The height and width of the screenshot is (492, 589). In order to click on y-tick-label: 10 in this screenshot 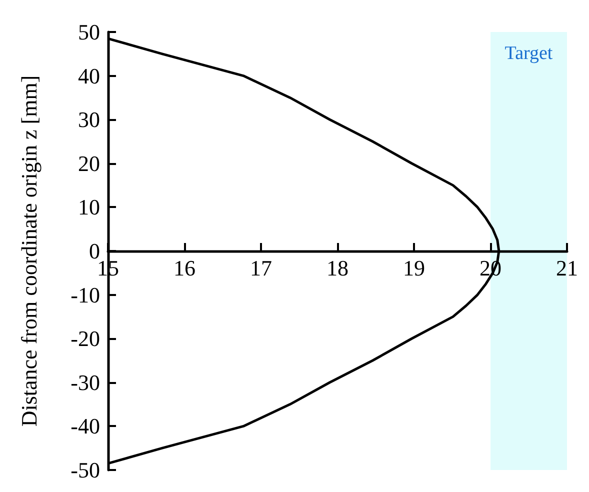, I will do `click(89, 207)`.